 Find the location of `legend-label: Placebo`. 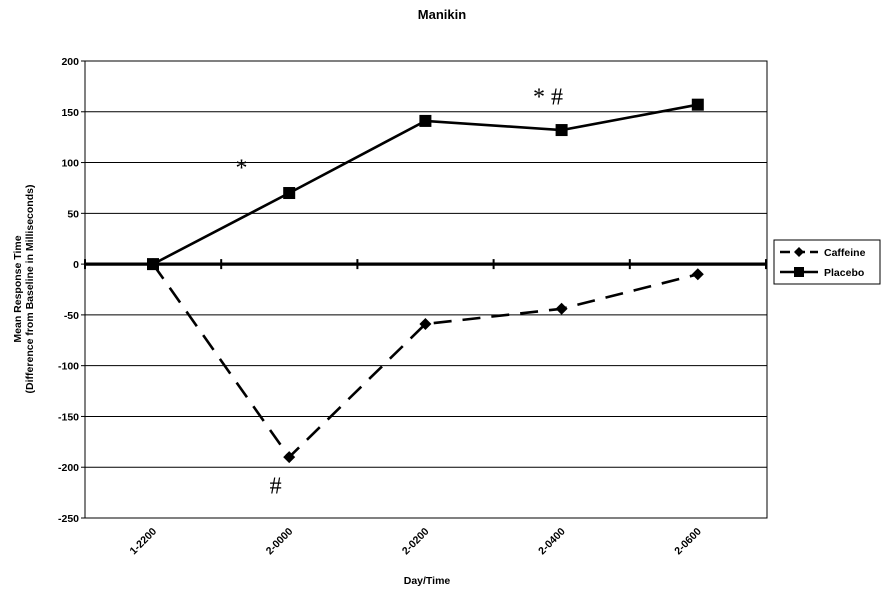

legend-label: Placebo is located at coordinates (844, 273).